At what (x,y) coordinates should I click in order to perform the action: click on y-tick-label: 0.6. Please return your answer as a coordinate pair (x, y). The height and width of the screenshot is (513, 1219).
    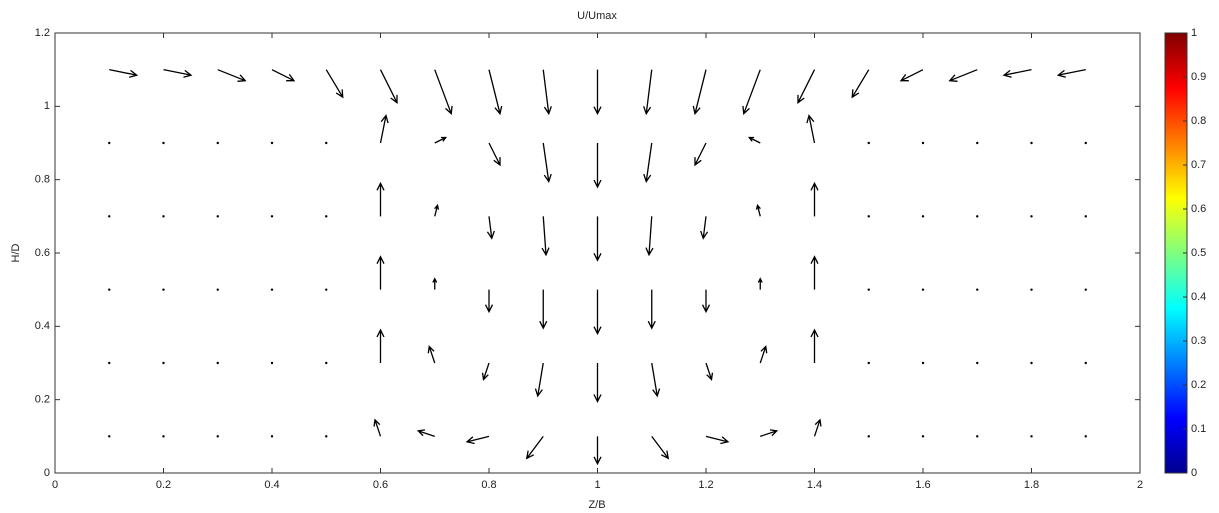
    Looking at the image, I should click on (42, 253).